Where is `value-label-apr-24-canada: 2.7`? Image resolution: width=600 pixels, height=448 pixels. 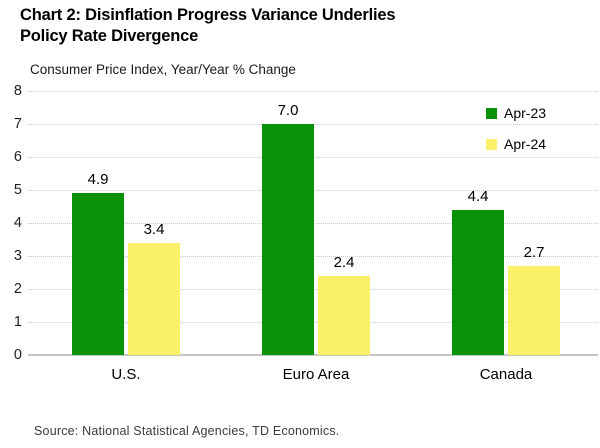 value-label-apr-24-canada: 2.7 is located at coordinates (534, 252).